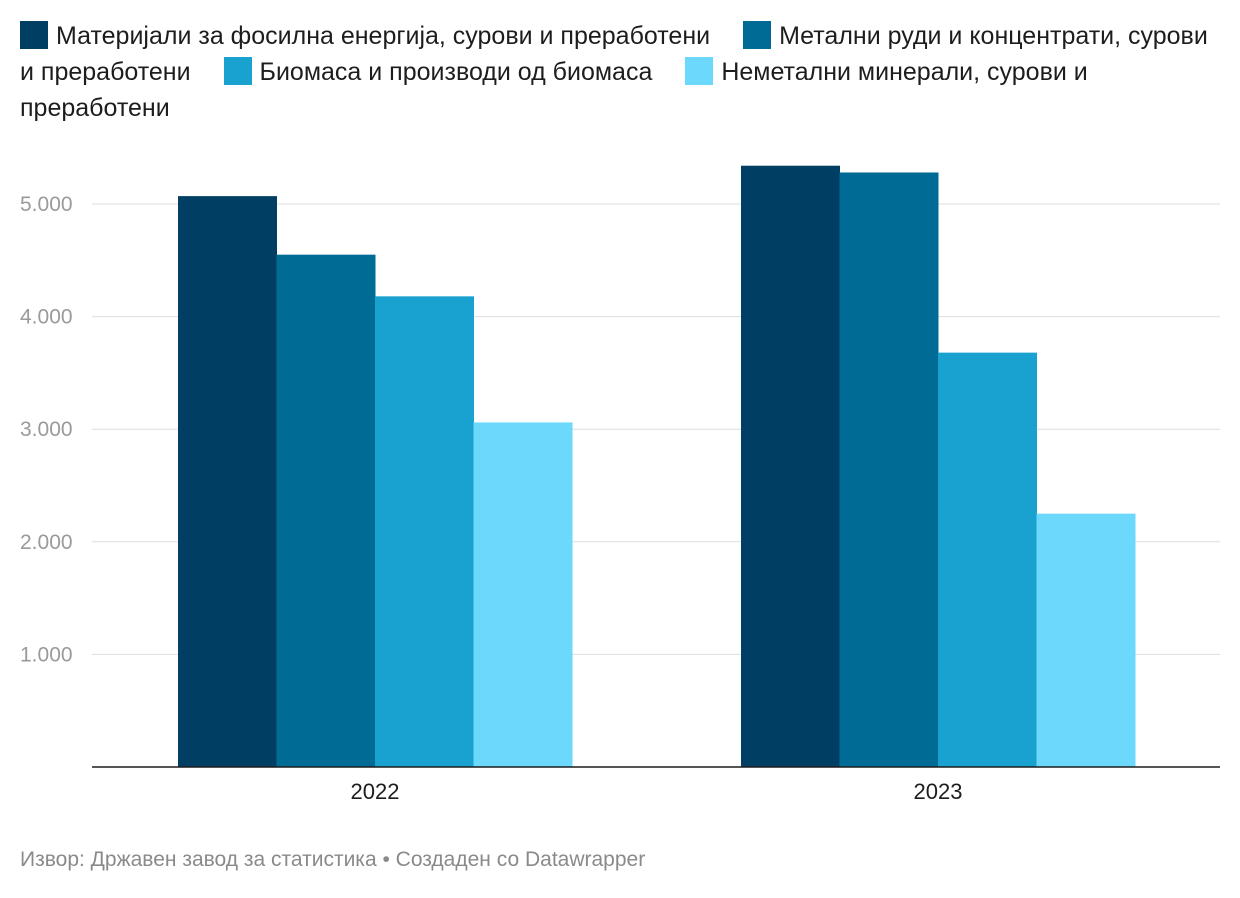 This screenshot has width=1240, height=898. I want to click on legend-label: Неметални минерали, сурови и преработени, so click(554, 90).